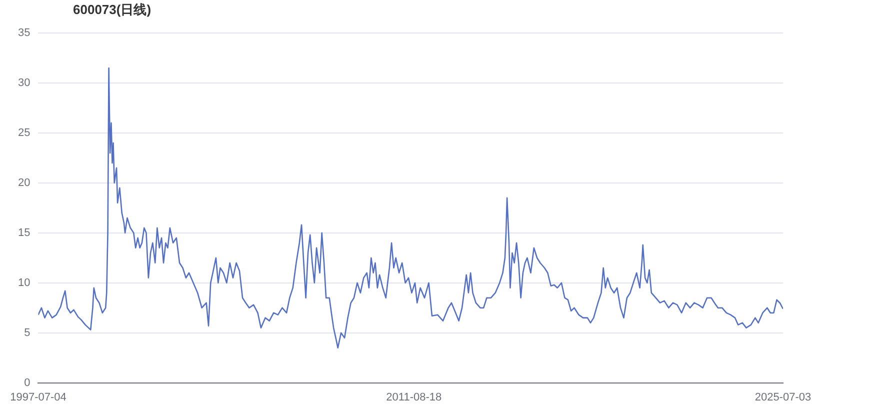  Describe the element at coordinates (24, 232) in the screenshot. I see `y-tick-label: 15` at that location.